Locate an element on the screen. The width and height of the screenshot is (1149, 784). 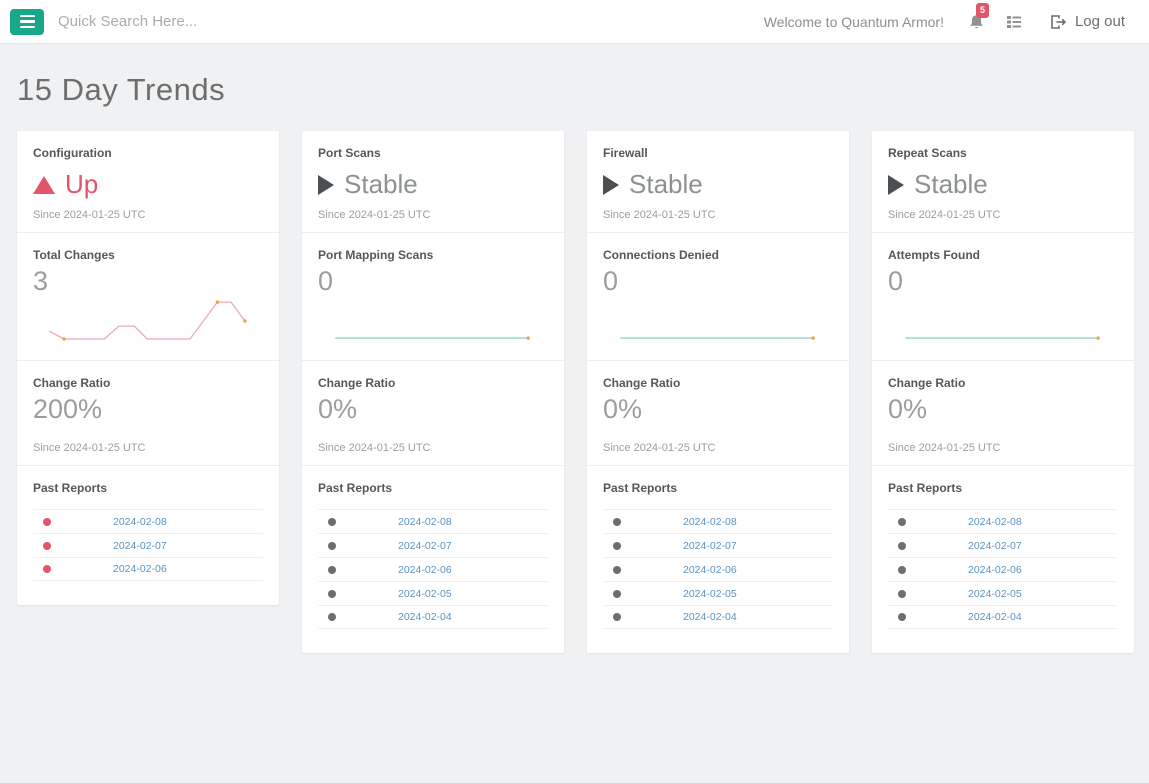
list-icon is located at coordinates (1013, 21).